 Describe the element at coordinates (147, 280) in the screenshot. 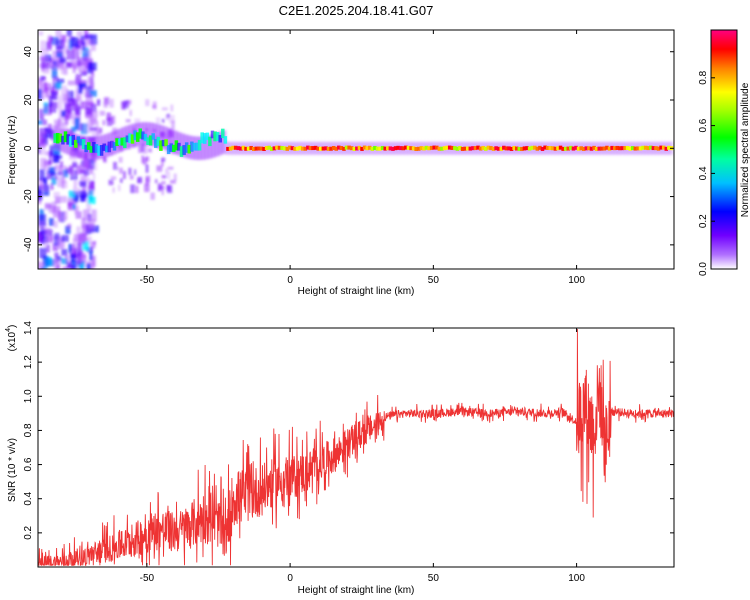

I see `x-tick-label: -50` at that location.